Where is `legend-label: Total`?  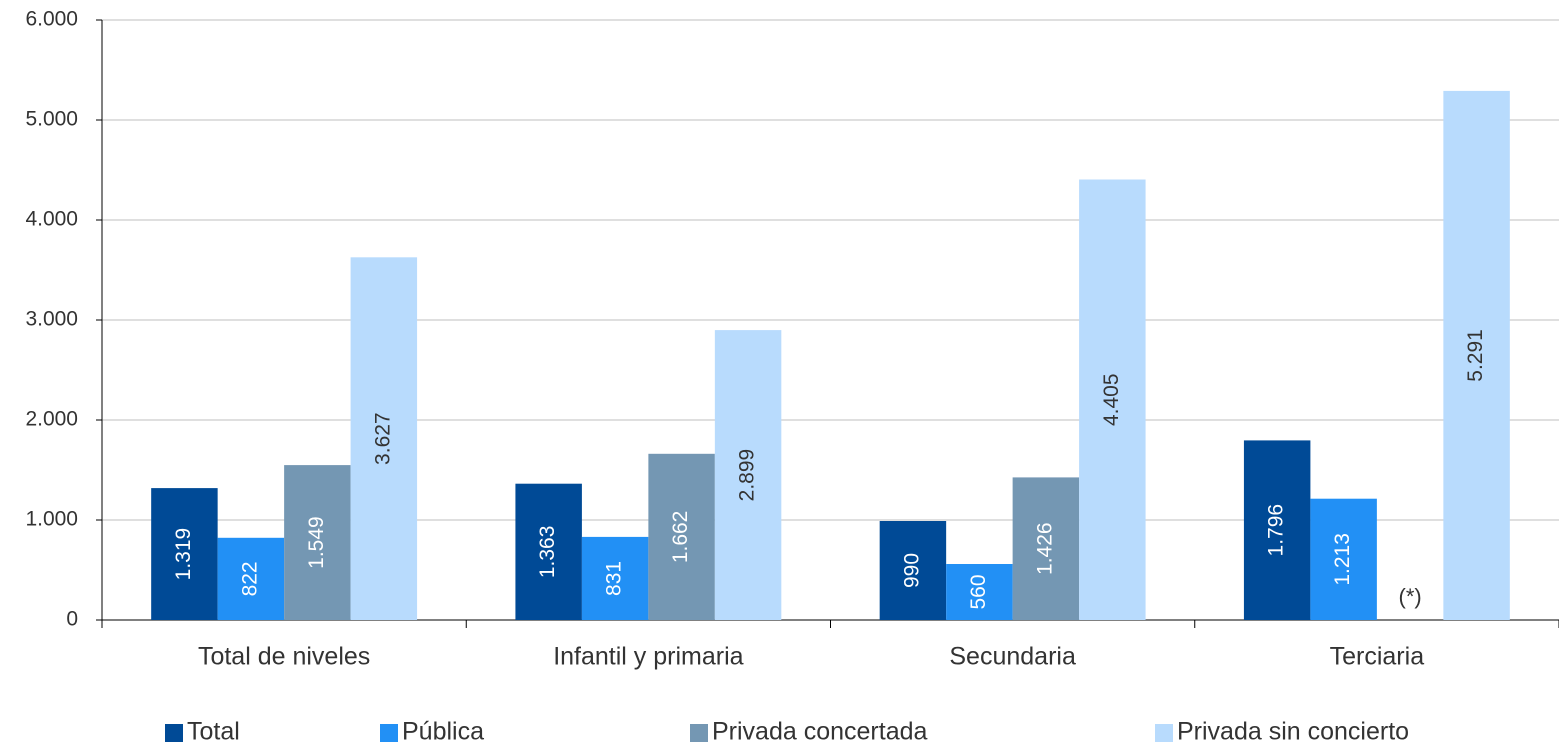
legend-label: Total is located at coordinates (213, 732).